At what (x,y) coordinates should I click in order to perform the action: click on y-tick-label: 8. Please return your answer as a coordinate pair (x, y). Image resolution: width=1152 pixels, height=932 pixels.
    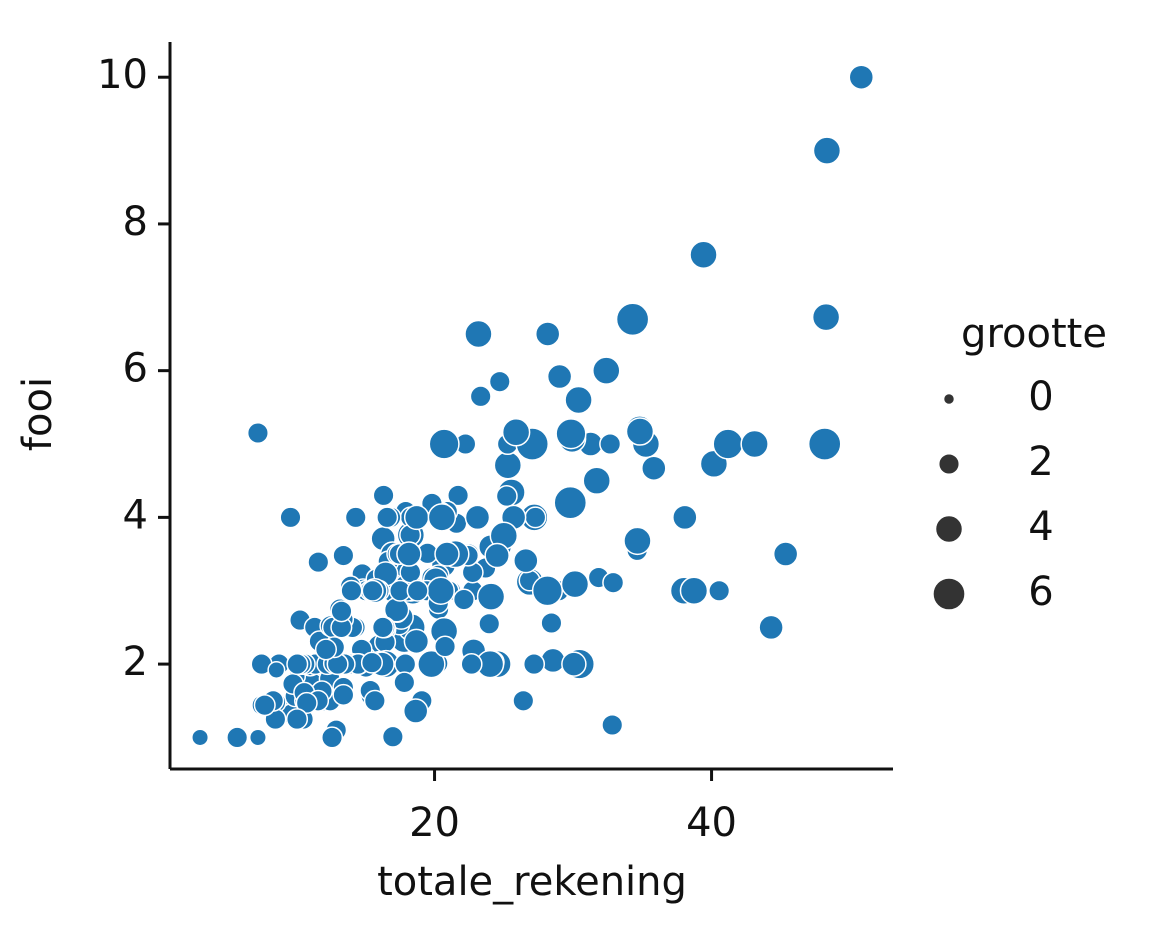
    Looking at the image, I should click on (135, 222).